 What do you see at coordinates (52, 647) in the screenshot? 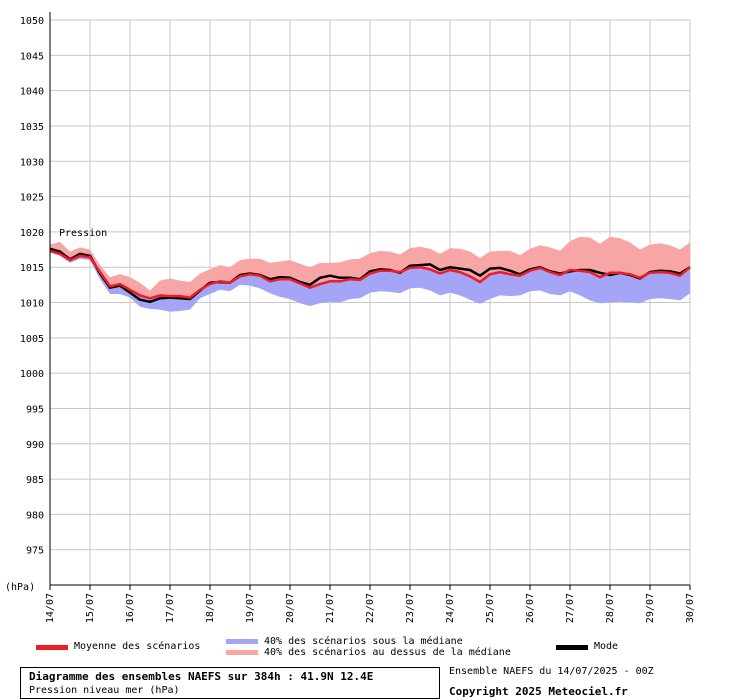
I see `legend-mean-swatch` at bounding box center [52, 647].